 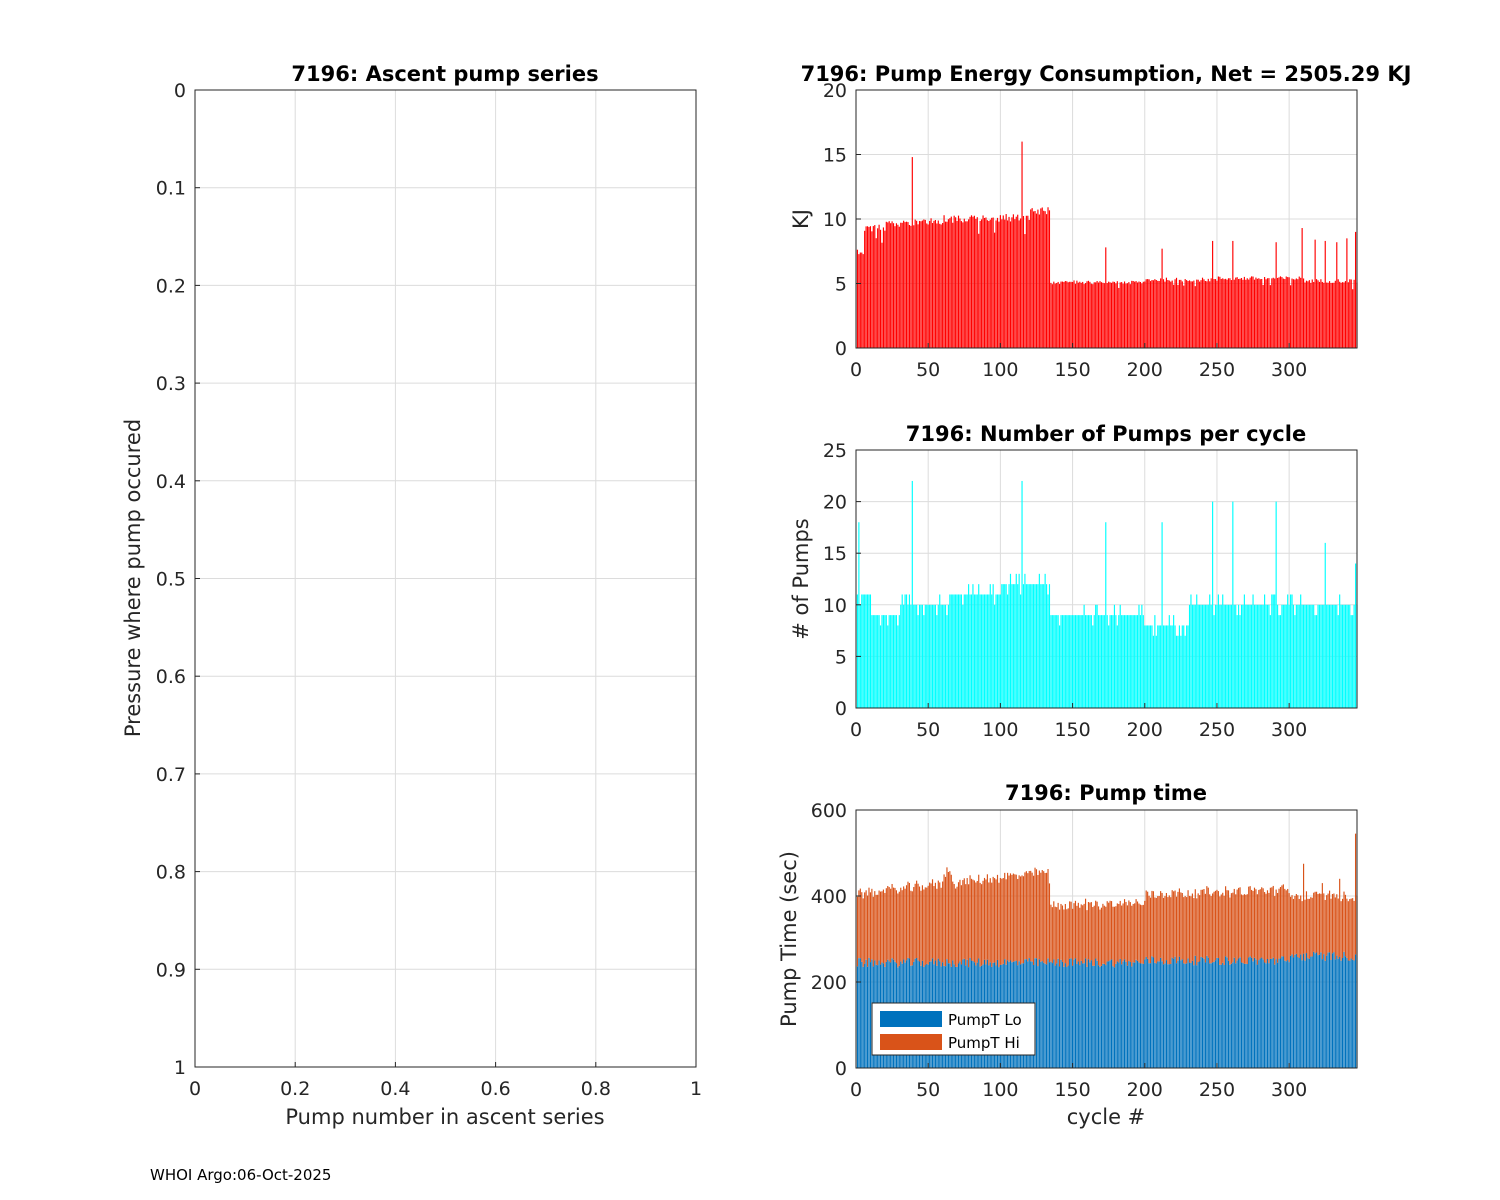 I want to click on y-tick-label: 20, so click(x=835, y=91).